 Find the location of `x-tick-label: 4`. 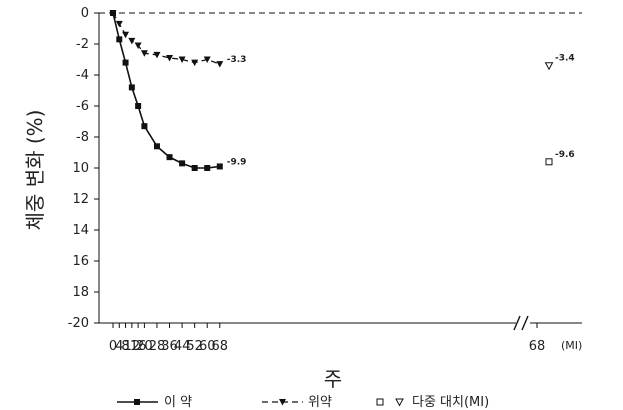

x-tick-label: 4 is located at coordinates (119, 346).